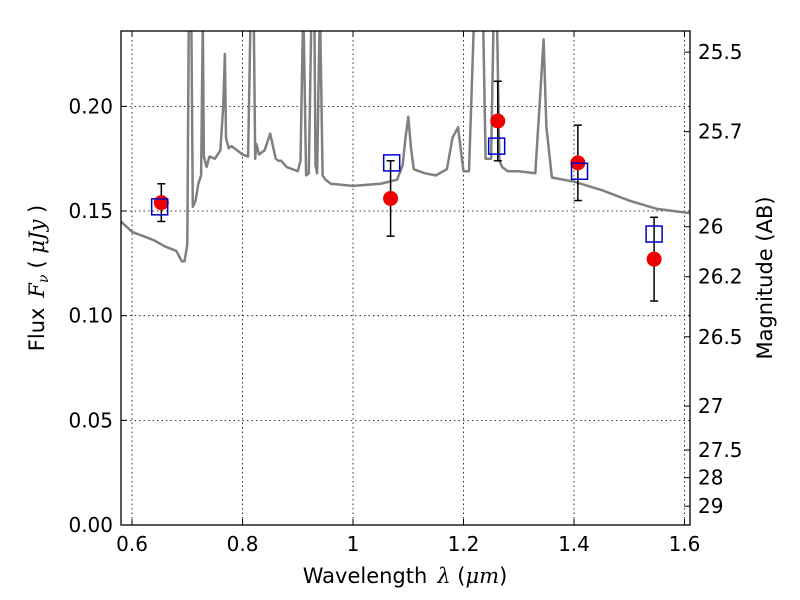 The image size is (800, 600). Describe the element at coordinates (353, 544) in the screenshot. I see `x-tick-label: 1` at that location.